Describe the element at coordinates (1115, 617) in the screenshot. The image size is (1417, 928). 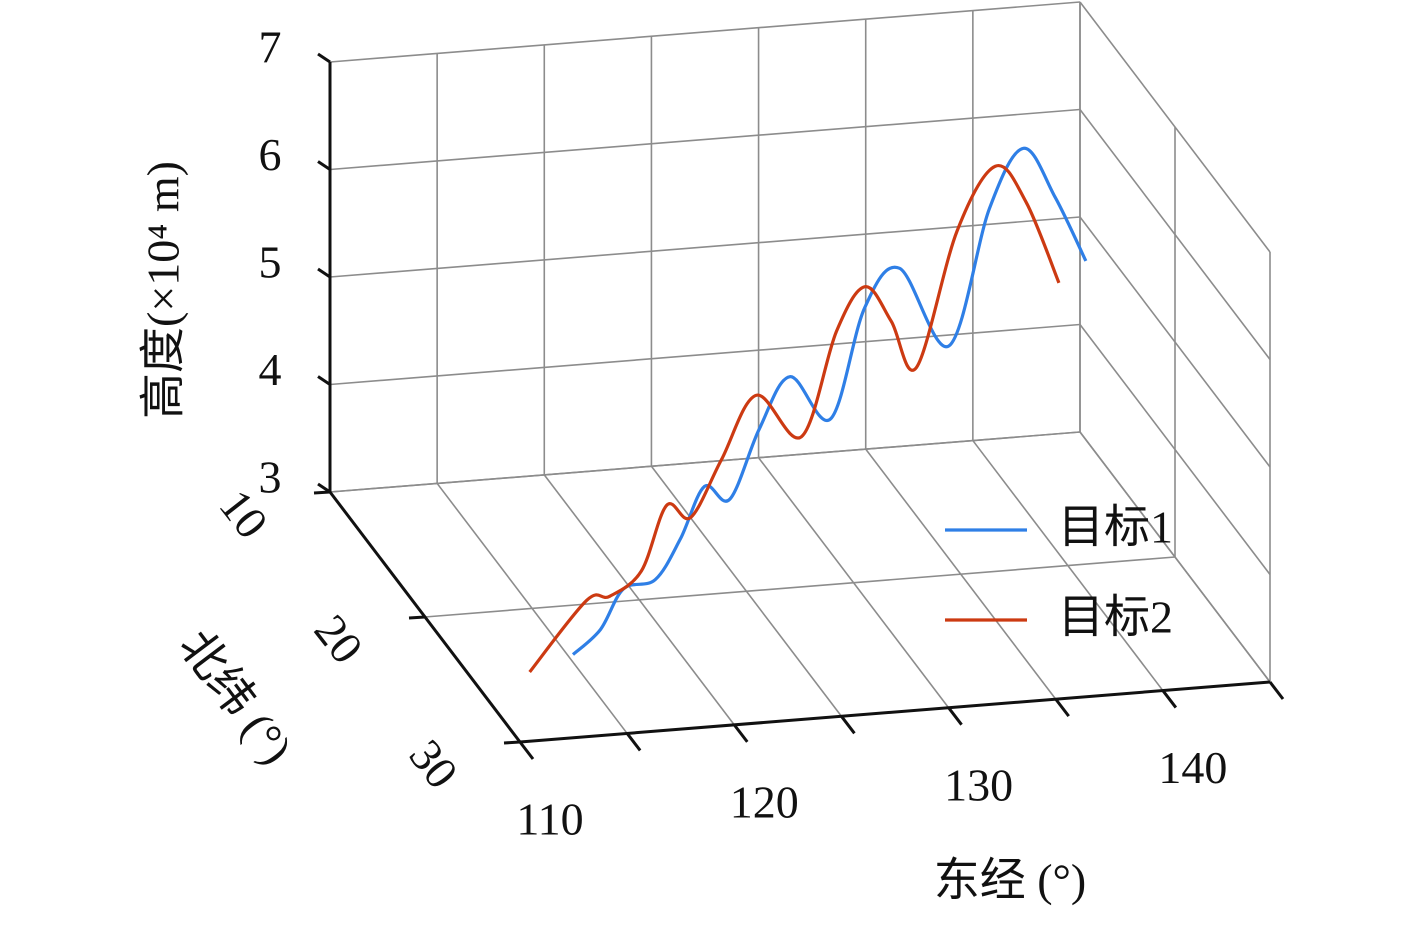
I see `legend-label: 目标2` at that location.